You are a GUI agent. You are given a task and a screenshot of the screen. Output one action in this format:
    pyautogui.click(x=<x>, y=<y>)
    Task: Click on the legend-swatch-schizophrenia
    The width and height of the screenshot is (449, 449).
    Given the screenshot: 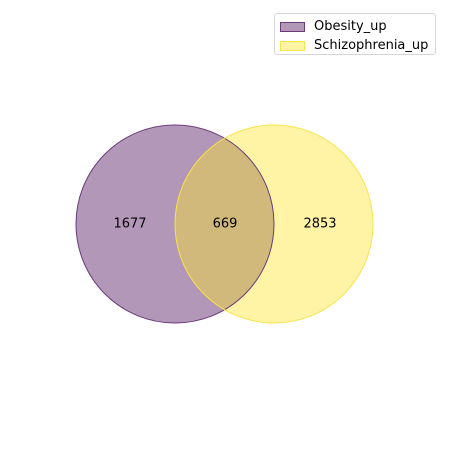 What is the action you would take?
    pyautogui.click(x=292, y=46)
    